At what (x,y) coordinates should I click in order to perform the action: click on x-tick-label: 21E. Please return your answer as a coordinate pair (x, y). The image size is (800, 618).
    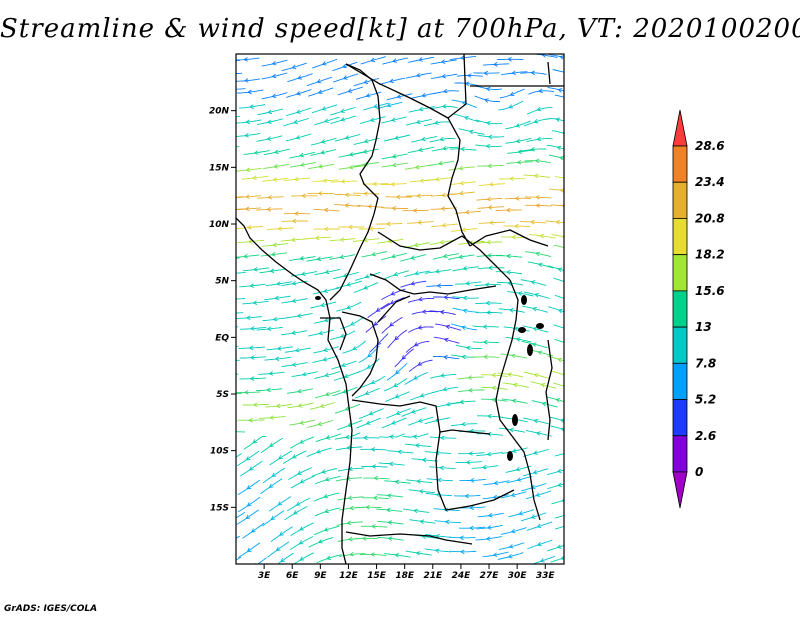
    Looking at the image, I should click on (433, 576).